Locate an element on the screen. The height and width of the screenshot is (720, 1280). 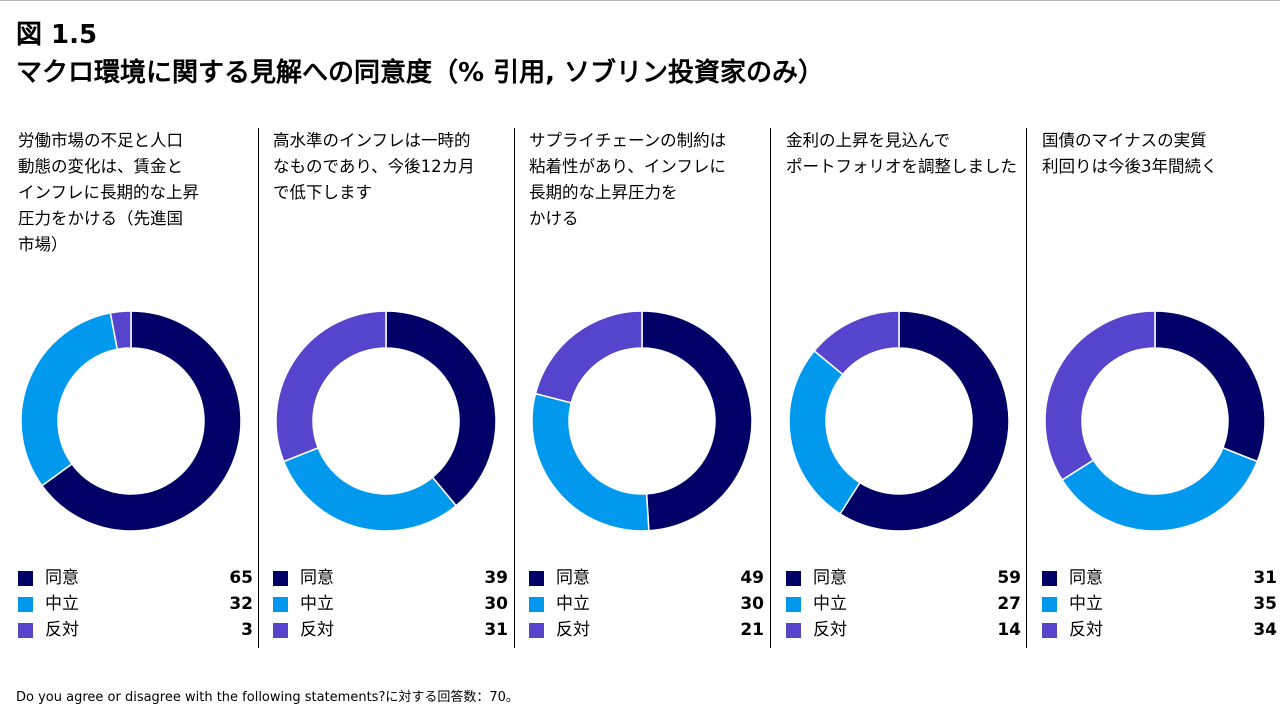
legend-row-agree: 同意 39 is located at coordinates (390, 578).